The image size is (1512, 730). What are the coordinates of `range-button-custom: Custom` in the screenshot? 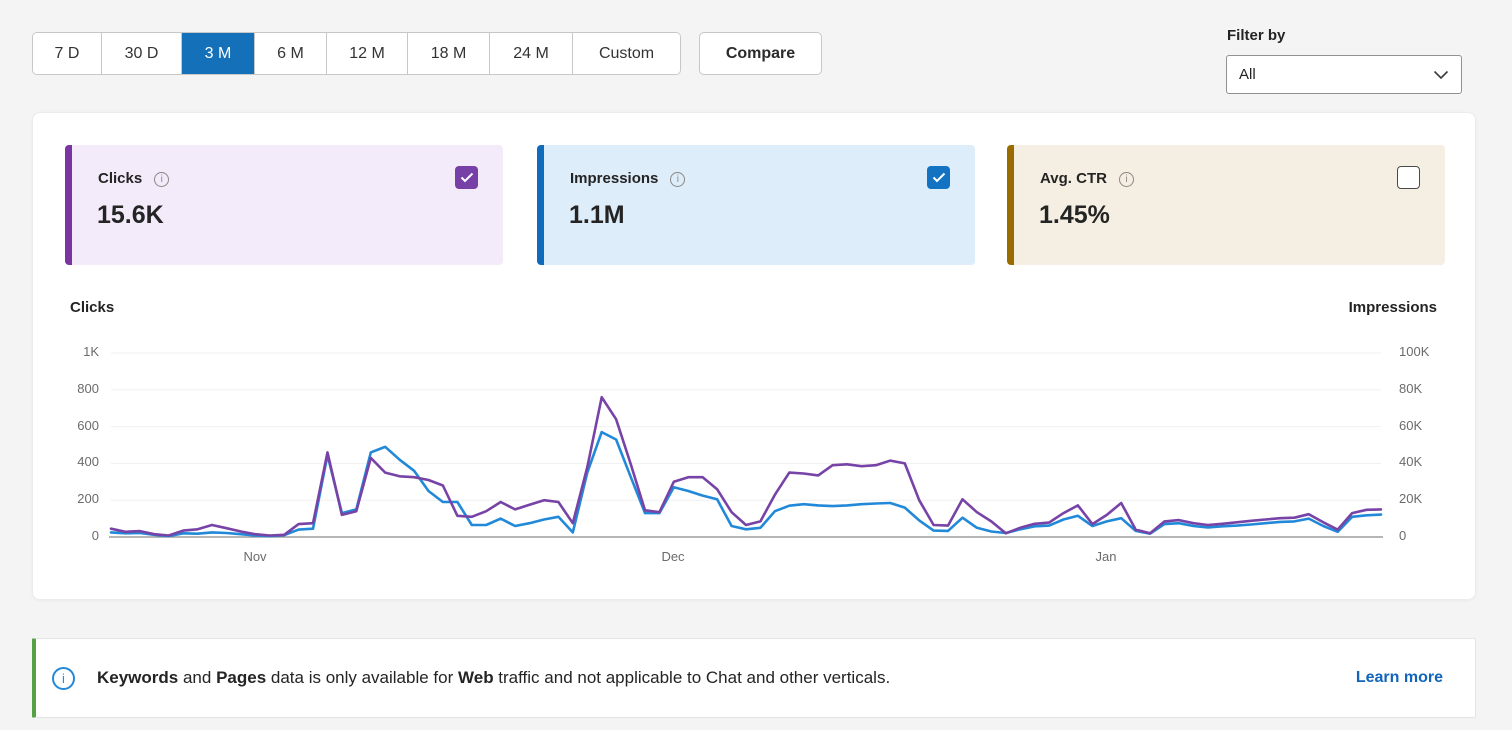 It's located at (626, 53).